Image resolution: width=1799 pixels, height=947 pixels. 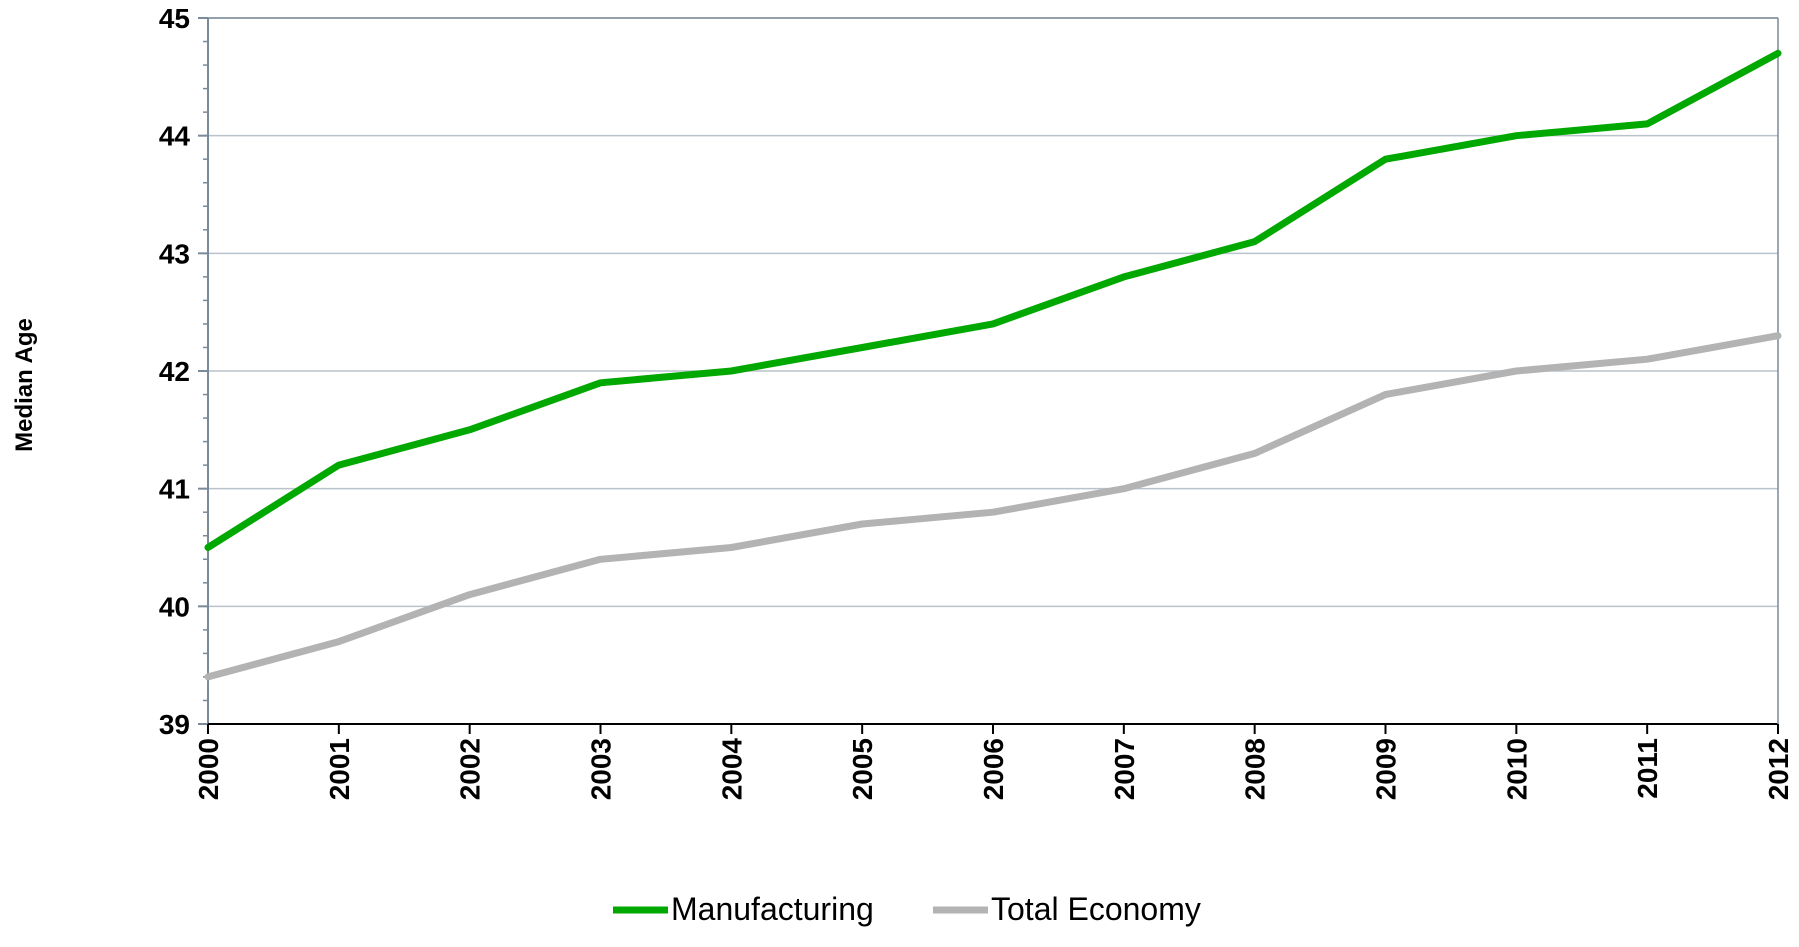 What do you see at coordinates (175, 136) in the screenshot?
I see `y-tick-label: 44` at bounding box center [175, 136].